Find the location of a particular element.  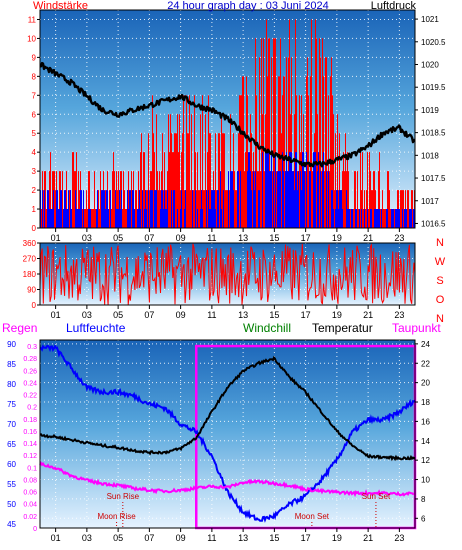

y-tick-label: 12 is located at coordinates (425, 460).